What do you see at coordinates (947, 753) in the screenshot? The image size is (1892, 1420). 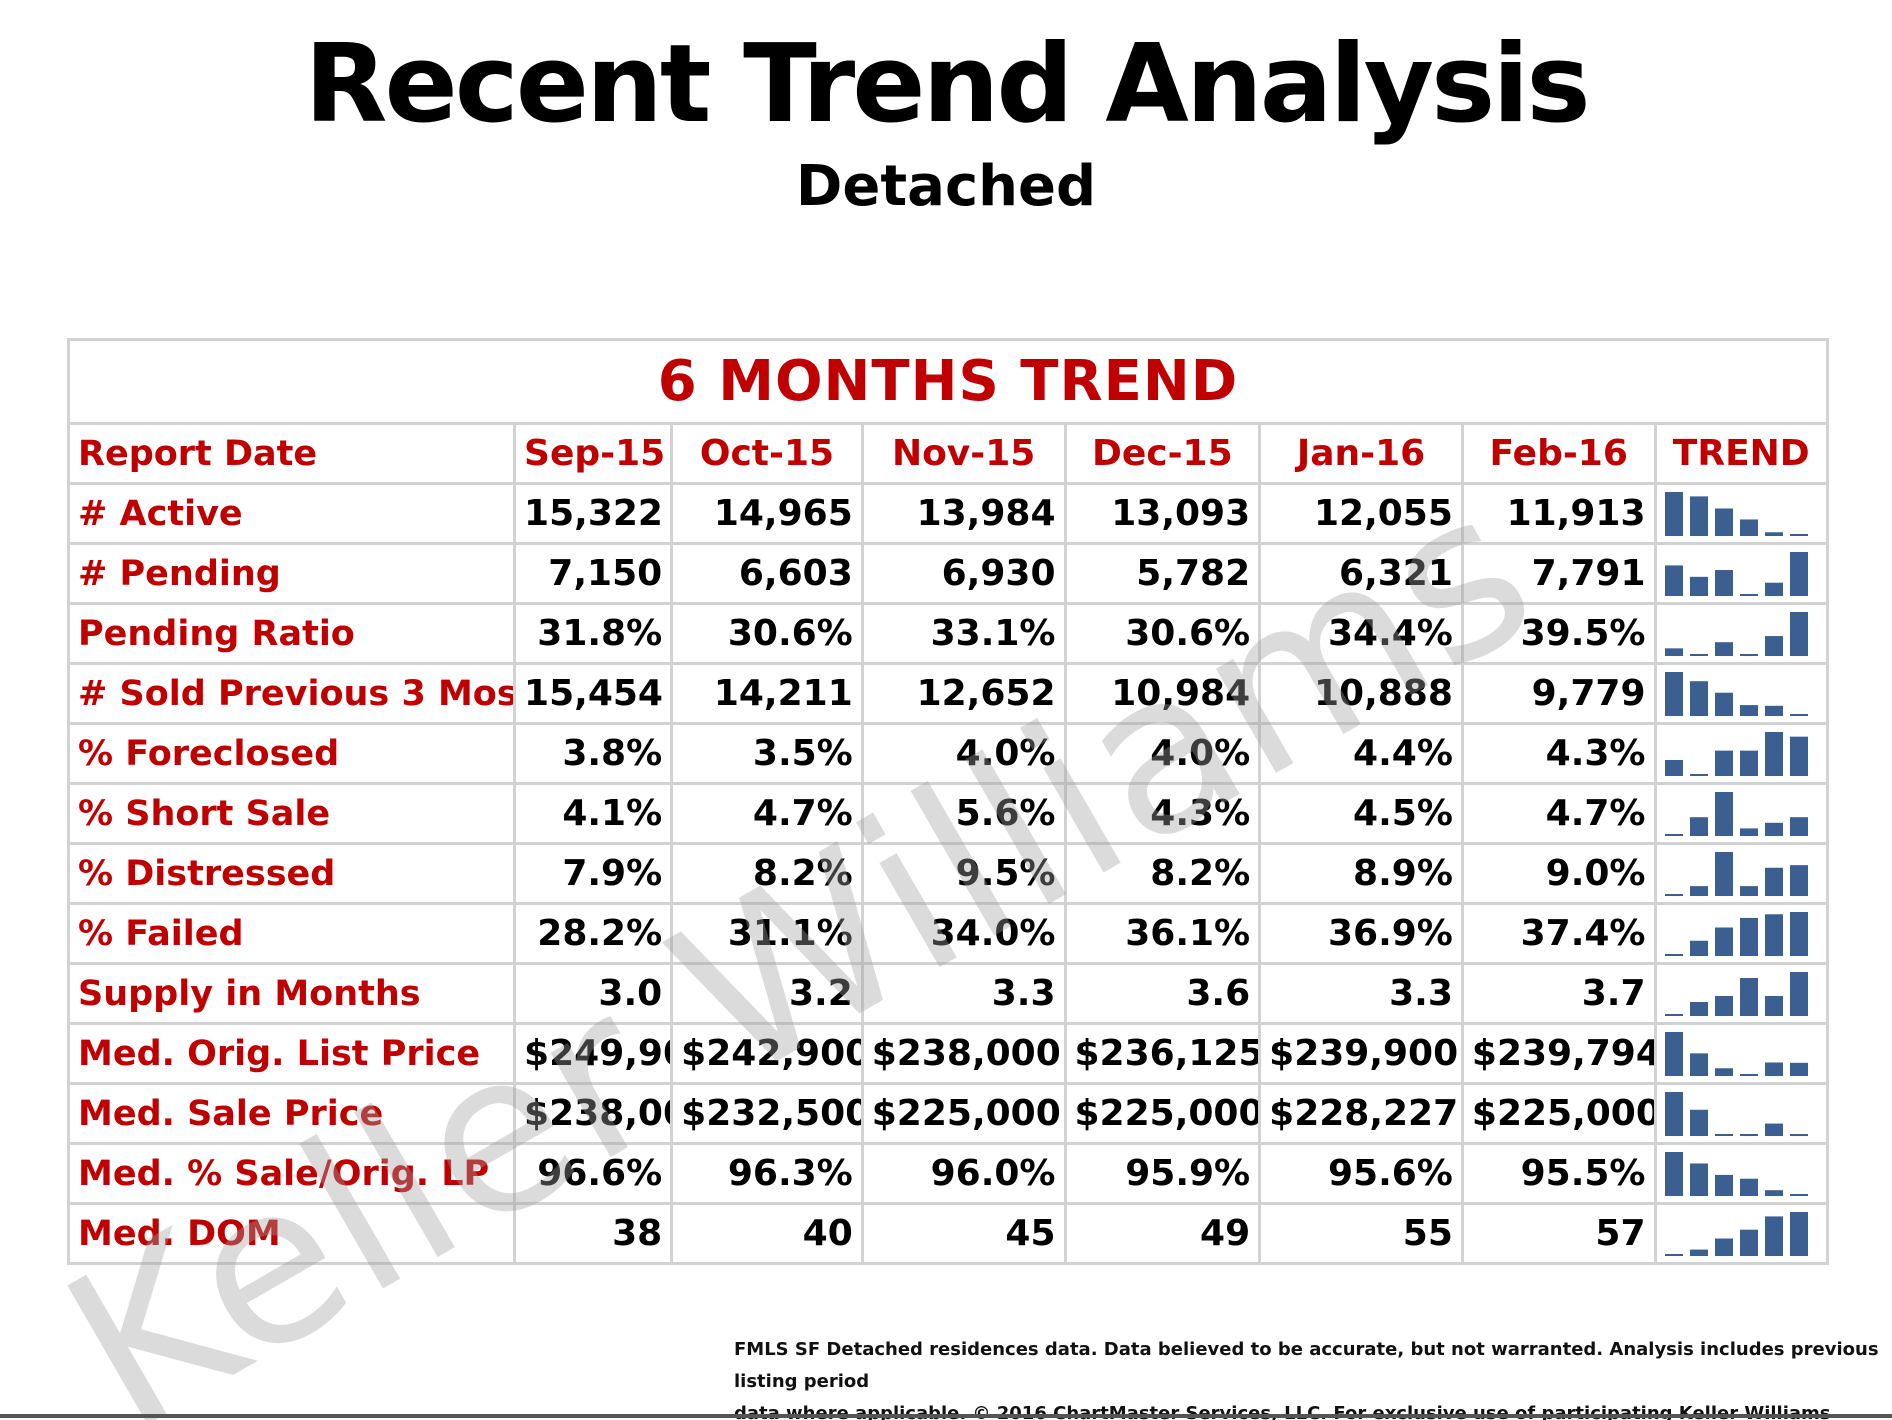 I see `table-row: % Foreclosed 3.8% 3.5% 4.0% 4.0% 4.4% 4.3%` at bounding box center [947, 753].